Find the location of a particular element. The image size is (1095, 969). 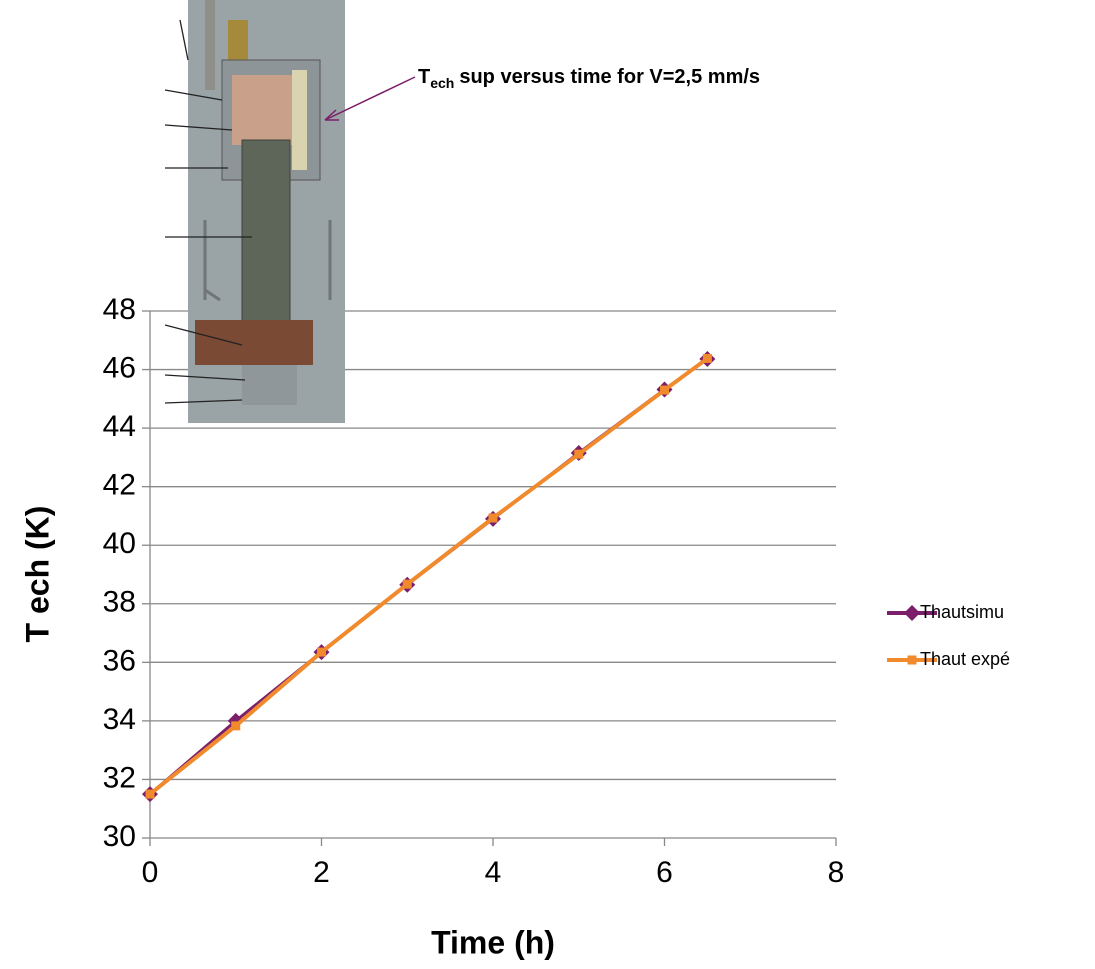

x-tick-label: 0 is located at coordinates (150, 872).